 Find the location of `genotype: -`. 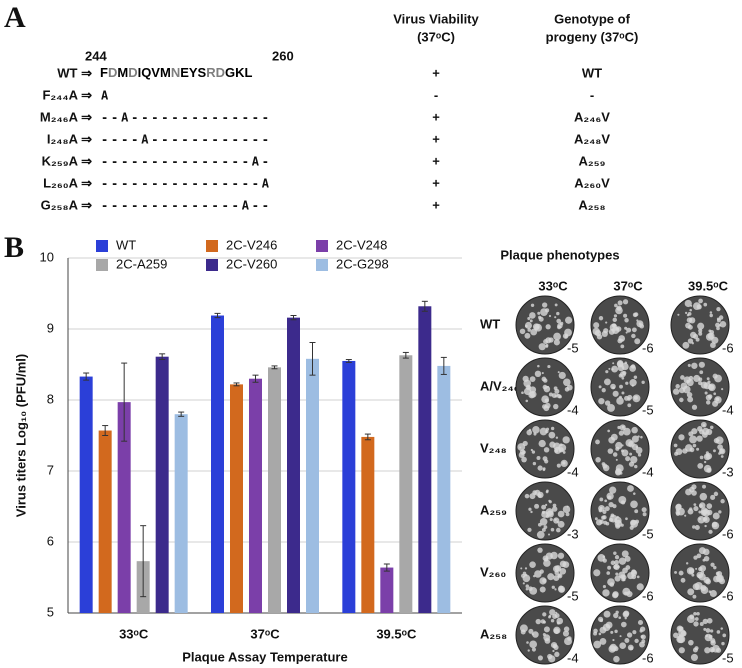

genotype: - is located at coordinates (592, 94).